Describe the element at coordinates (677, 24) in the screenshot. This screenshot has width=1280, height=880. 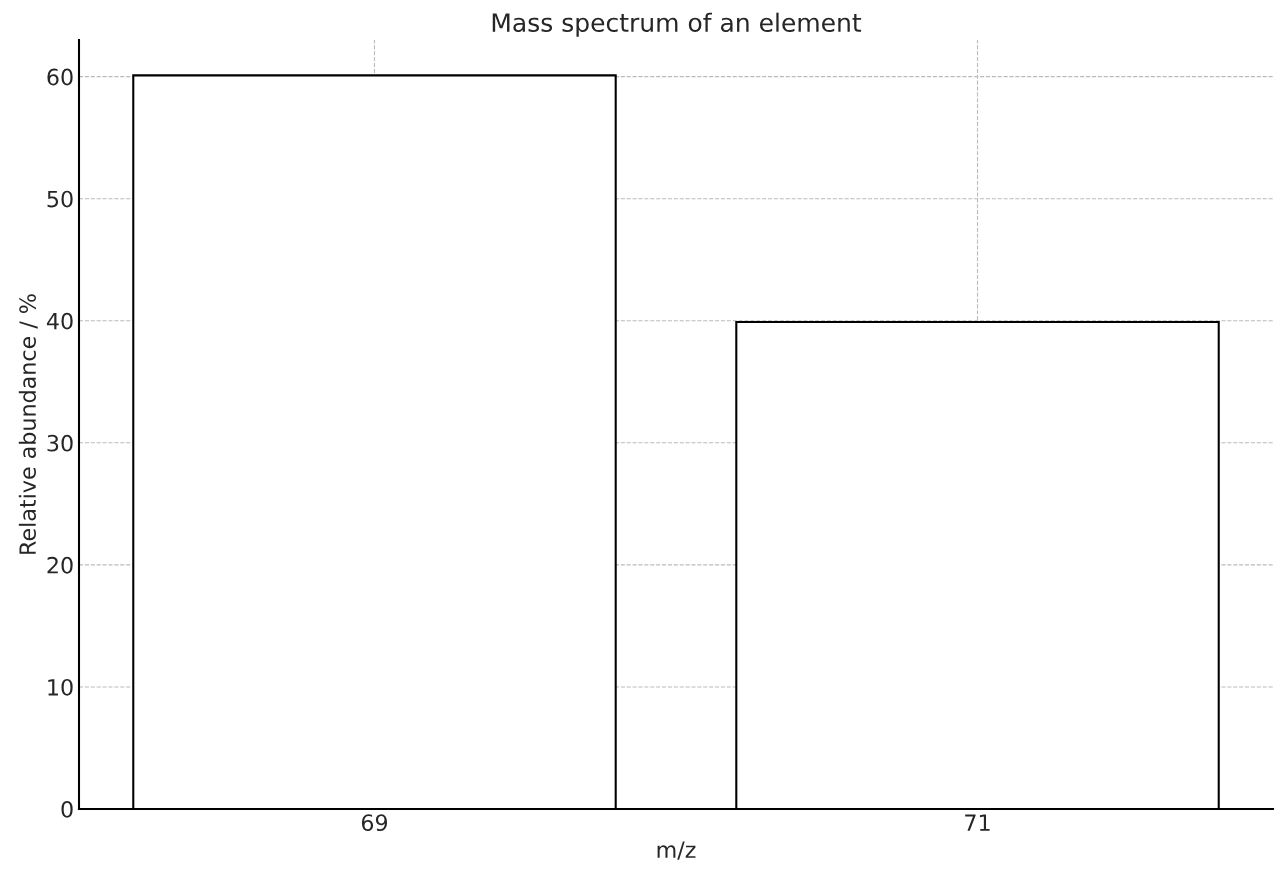
I see `chart-title: Mass spectrum of an element` at that location.